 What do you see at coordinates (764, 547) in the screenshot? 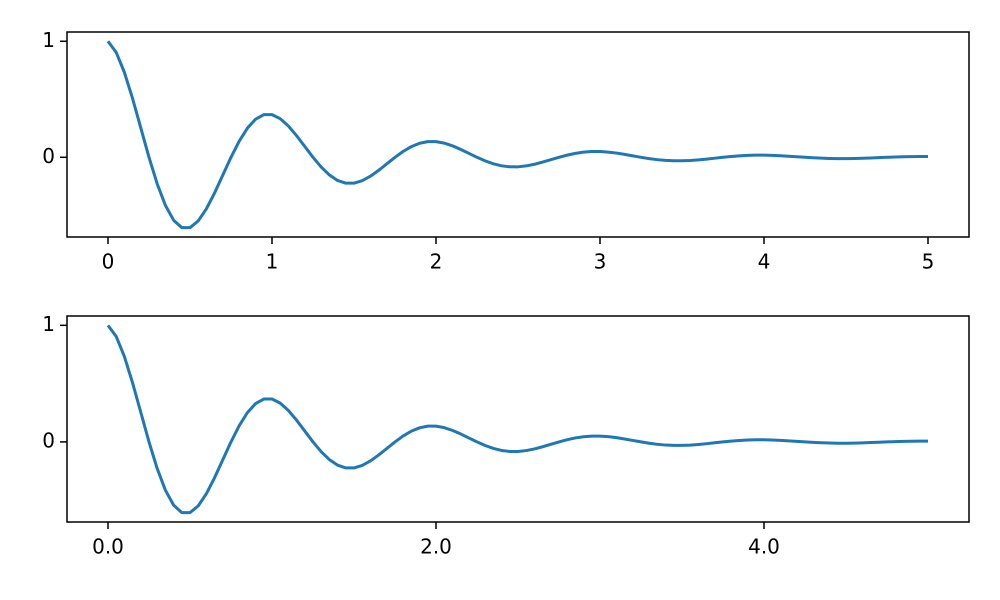
I see `x-tick-label: 4.0` at bounding box center [764, 547].